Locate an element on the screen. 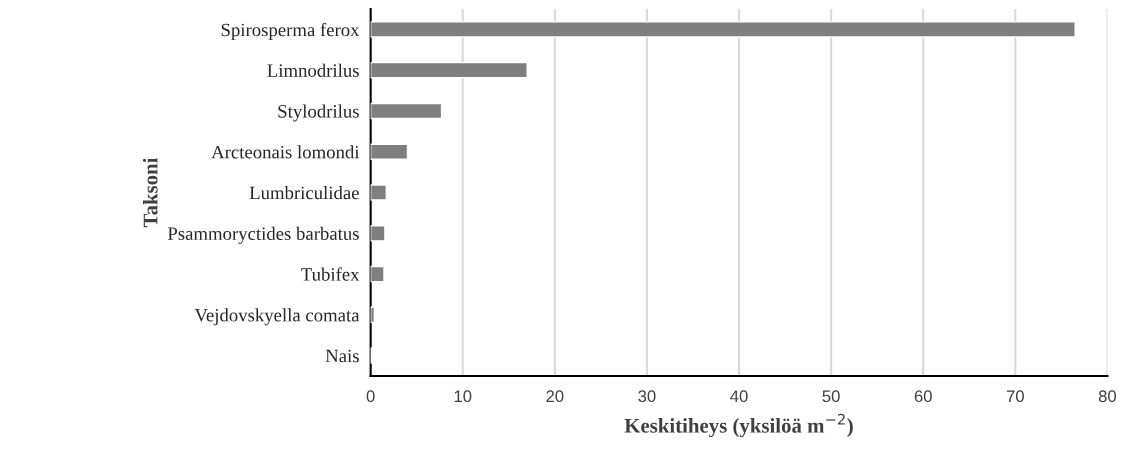 This screenshot has width=1130, height=453. y-tick-label: Arcteonais lomondi is located at coordinates (285, 152).